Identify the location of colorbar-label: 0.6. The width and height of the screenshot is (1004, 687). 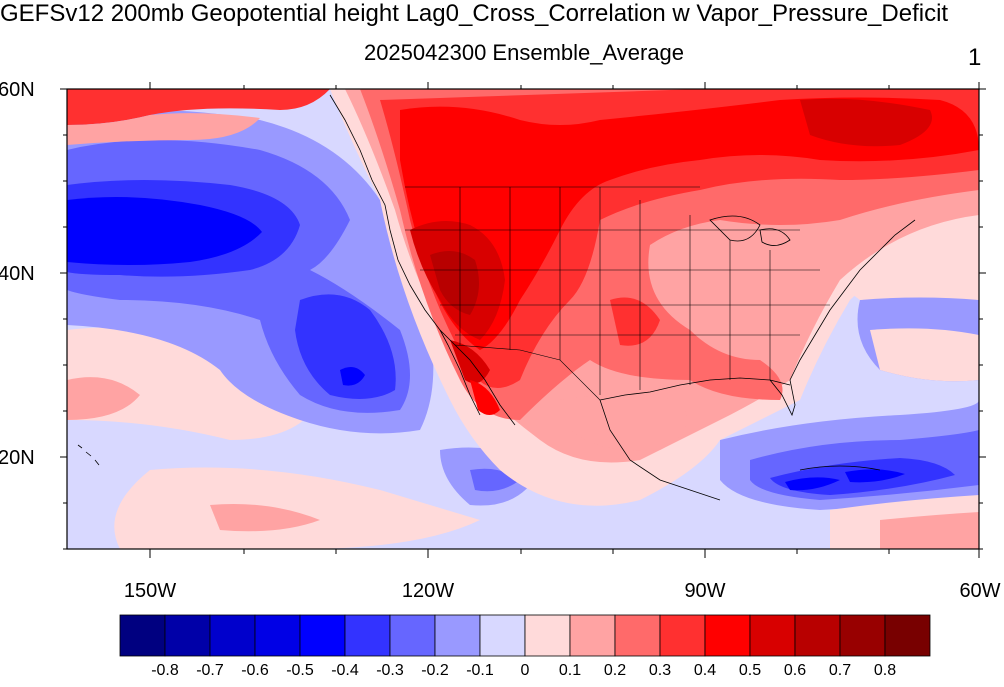
(795, 670).